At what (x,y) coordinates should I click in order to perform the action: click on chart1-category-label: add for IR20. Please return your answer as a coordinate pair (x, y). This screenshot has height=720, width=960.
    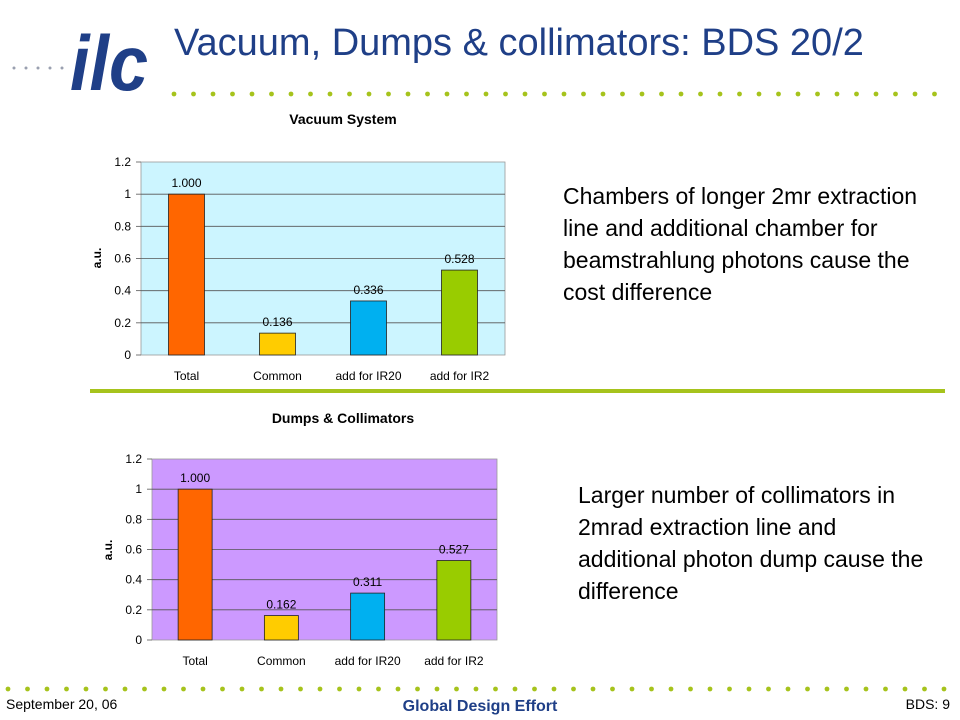
    Looking at the image, I should click on (368, 376).